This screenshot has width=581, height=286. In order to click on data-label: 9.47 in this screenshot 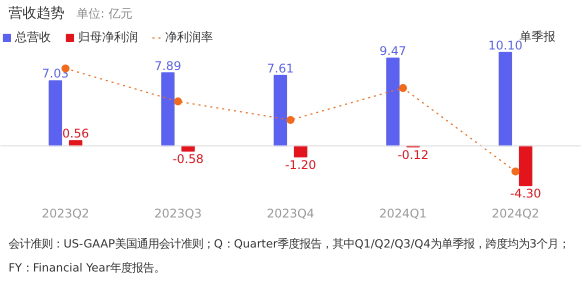, I will do `click(393, 51)`.